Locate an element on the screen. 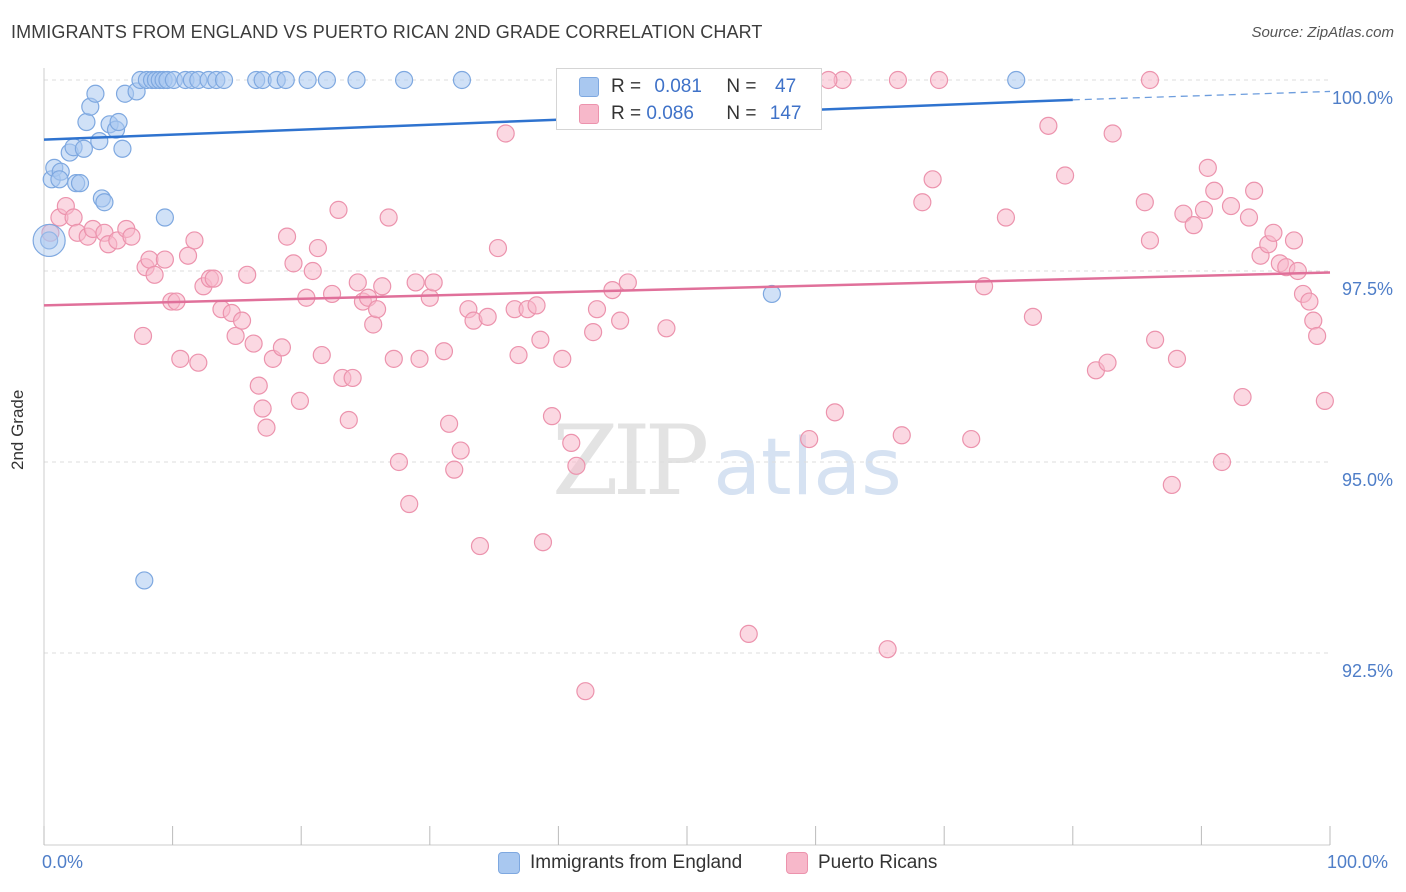  y-axis-label: 2nd Grade is located at coordinates (17, 429).